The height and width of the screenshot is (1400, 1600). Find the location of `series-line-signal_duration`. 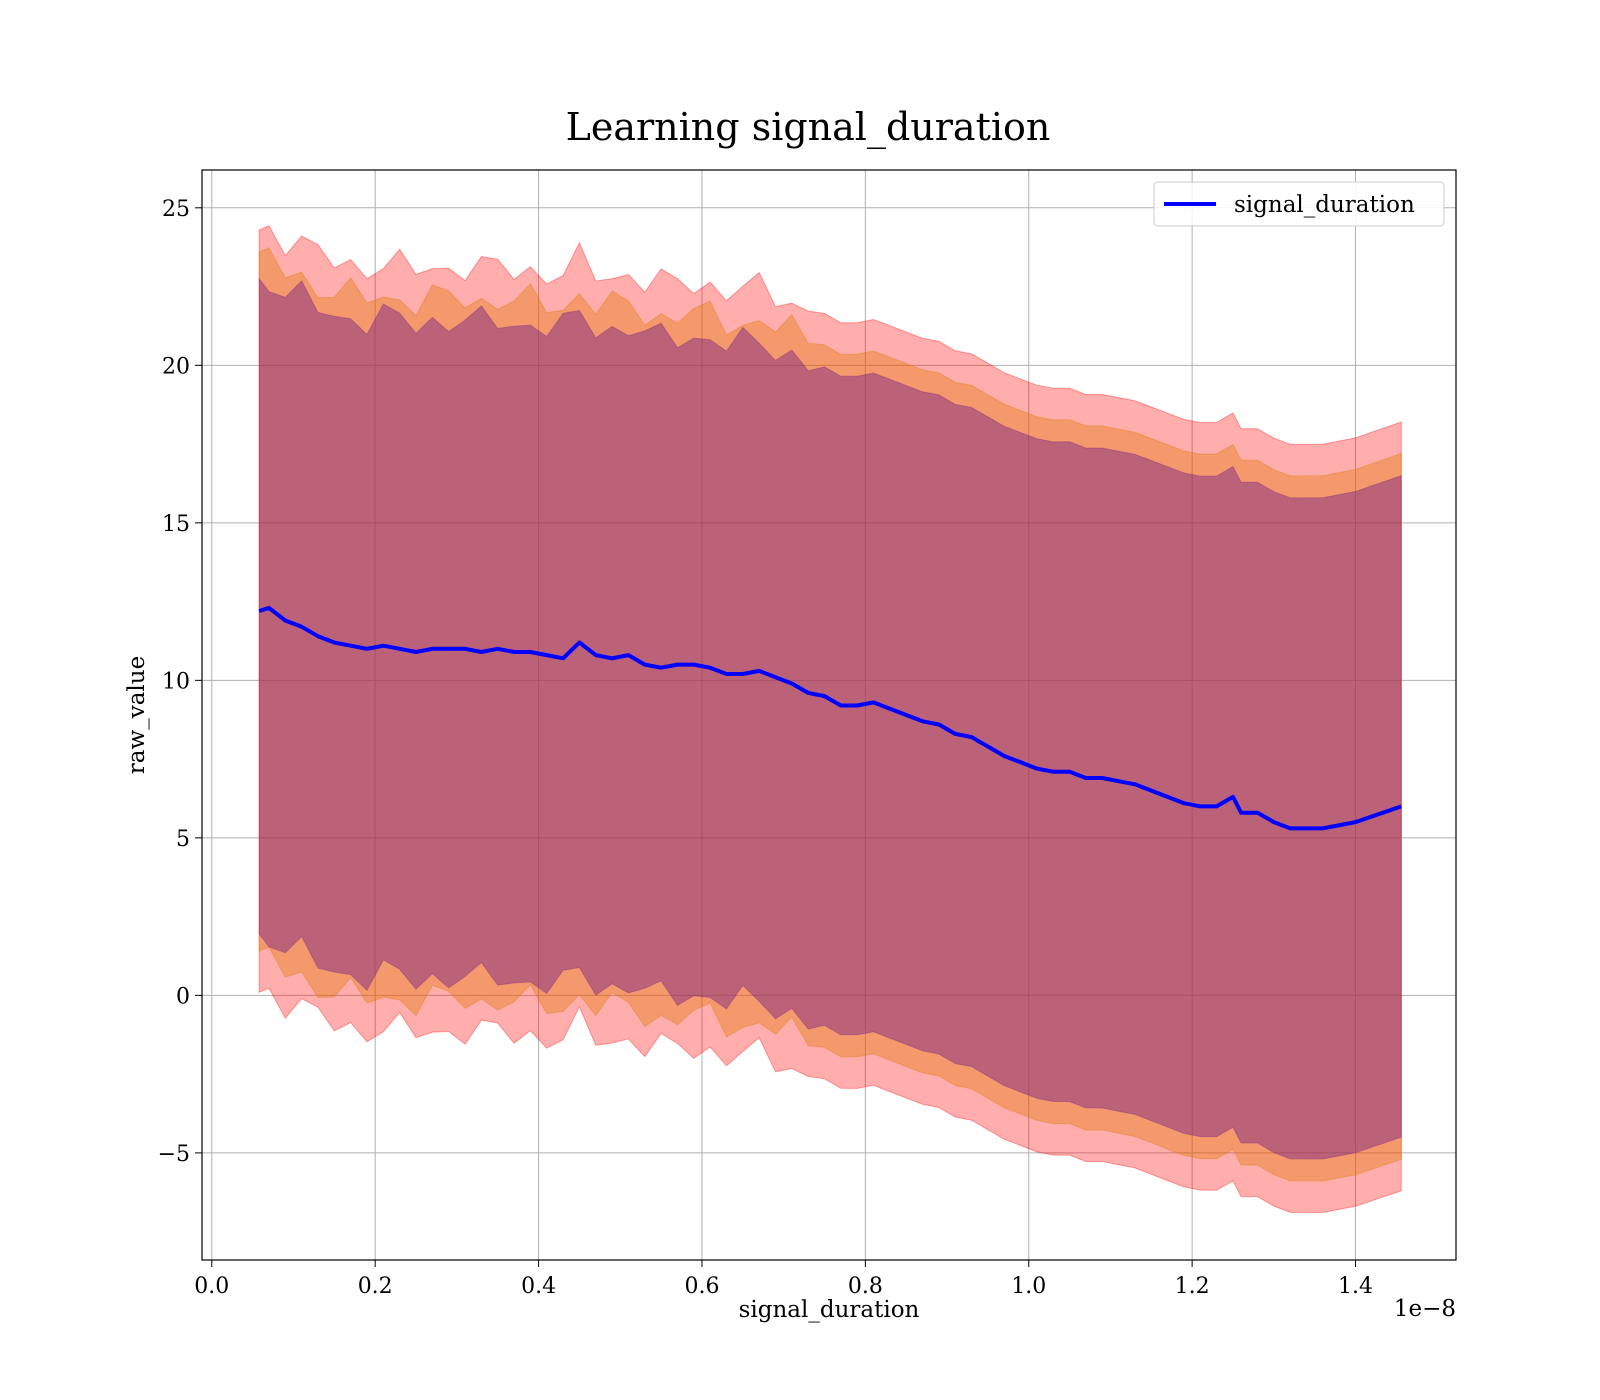

series-line-signal_duration is located at coordinates (830, 718).